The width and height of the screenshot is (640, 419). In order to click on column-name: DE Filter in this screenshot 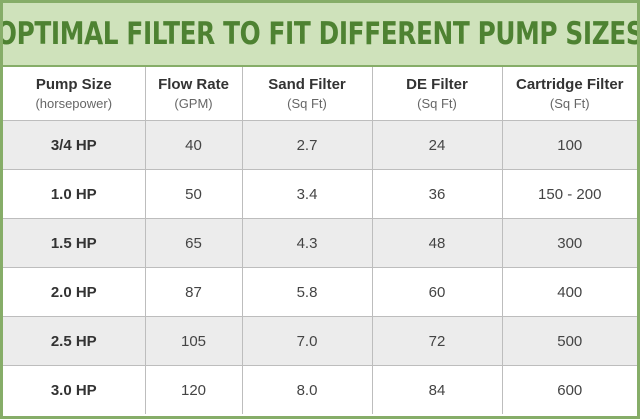, I will do `click(437, 84)`.